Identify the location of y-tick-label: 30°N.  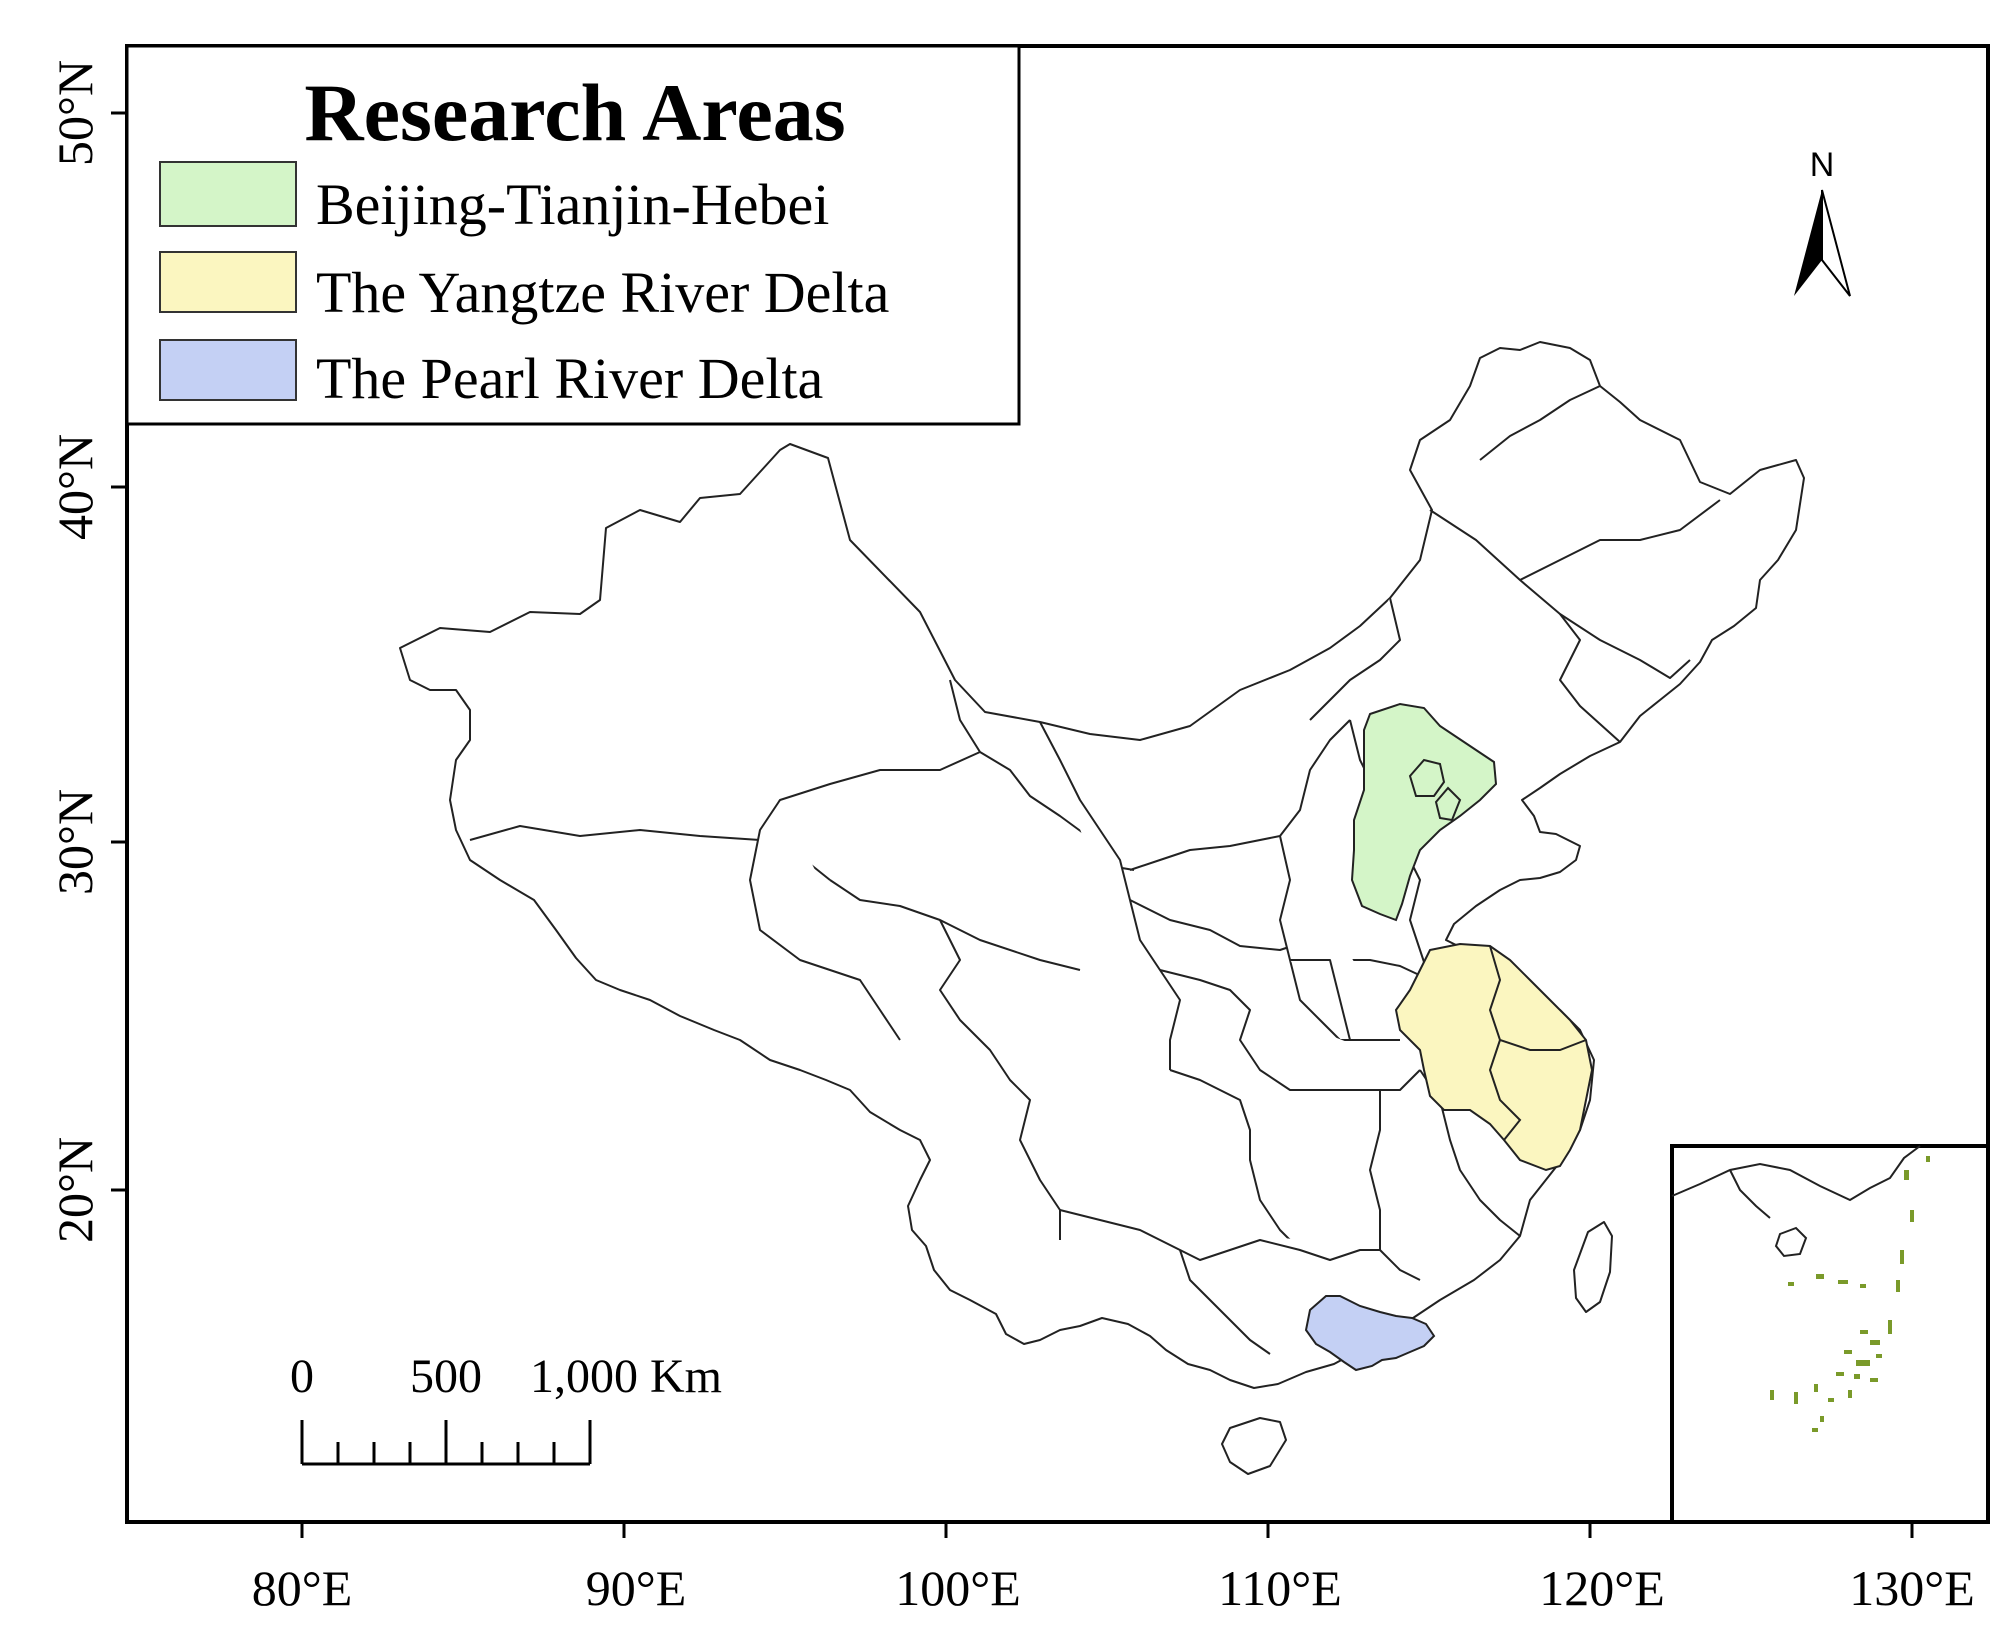
(75, 842).